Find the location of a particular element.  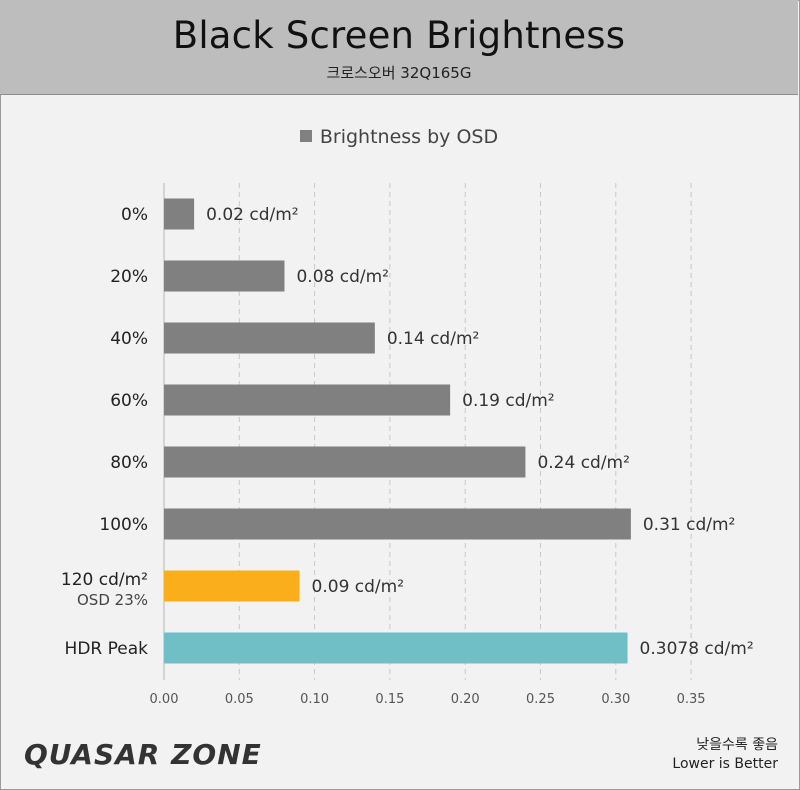

data-label: 0.08 cd/m² is located at coordinates (342, 277).